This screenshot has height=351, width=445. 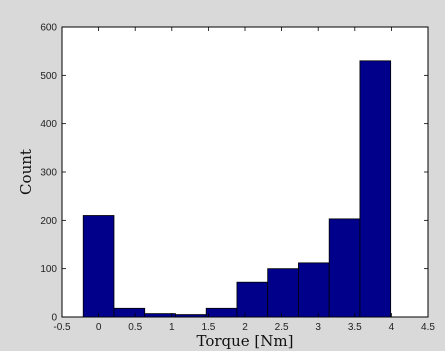 What do you see at coordinates (99, 327) in the screenshot?
I see `x-tick-label: 0` at bounding box center [99, 327].